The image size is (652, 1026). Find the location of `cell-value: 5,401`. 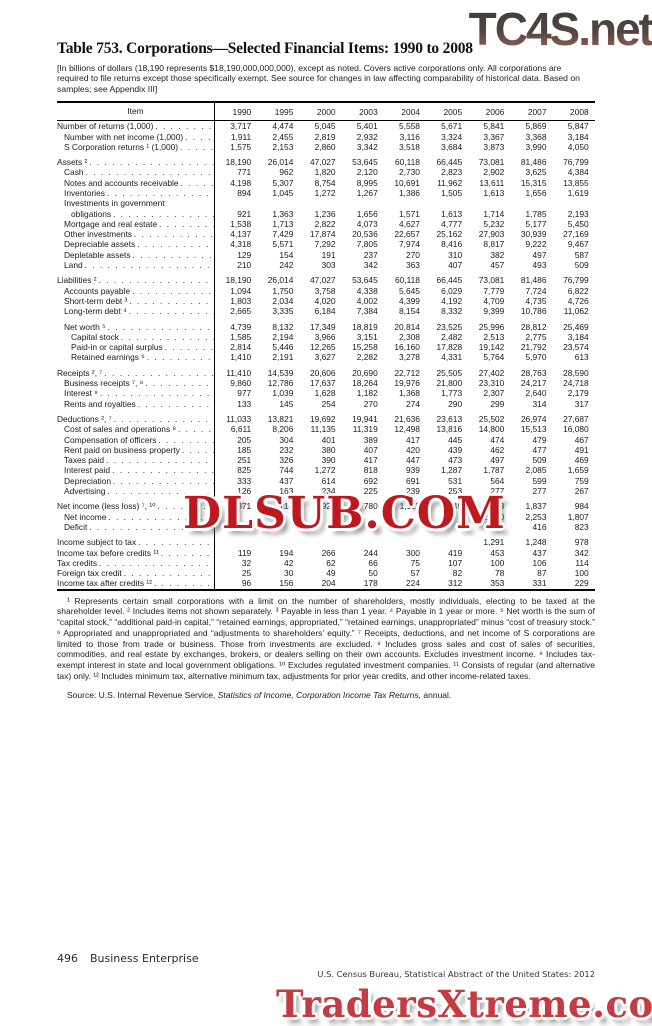

cell-value: 5,401 is located at coordinates (367, 126).